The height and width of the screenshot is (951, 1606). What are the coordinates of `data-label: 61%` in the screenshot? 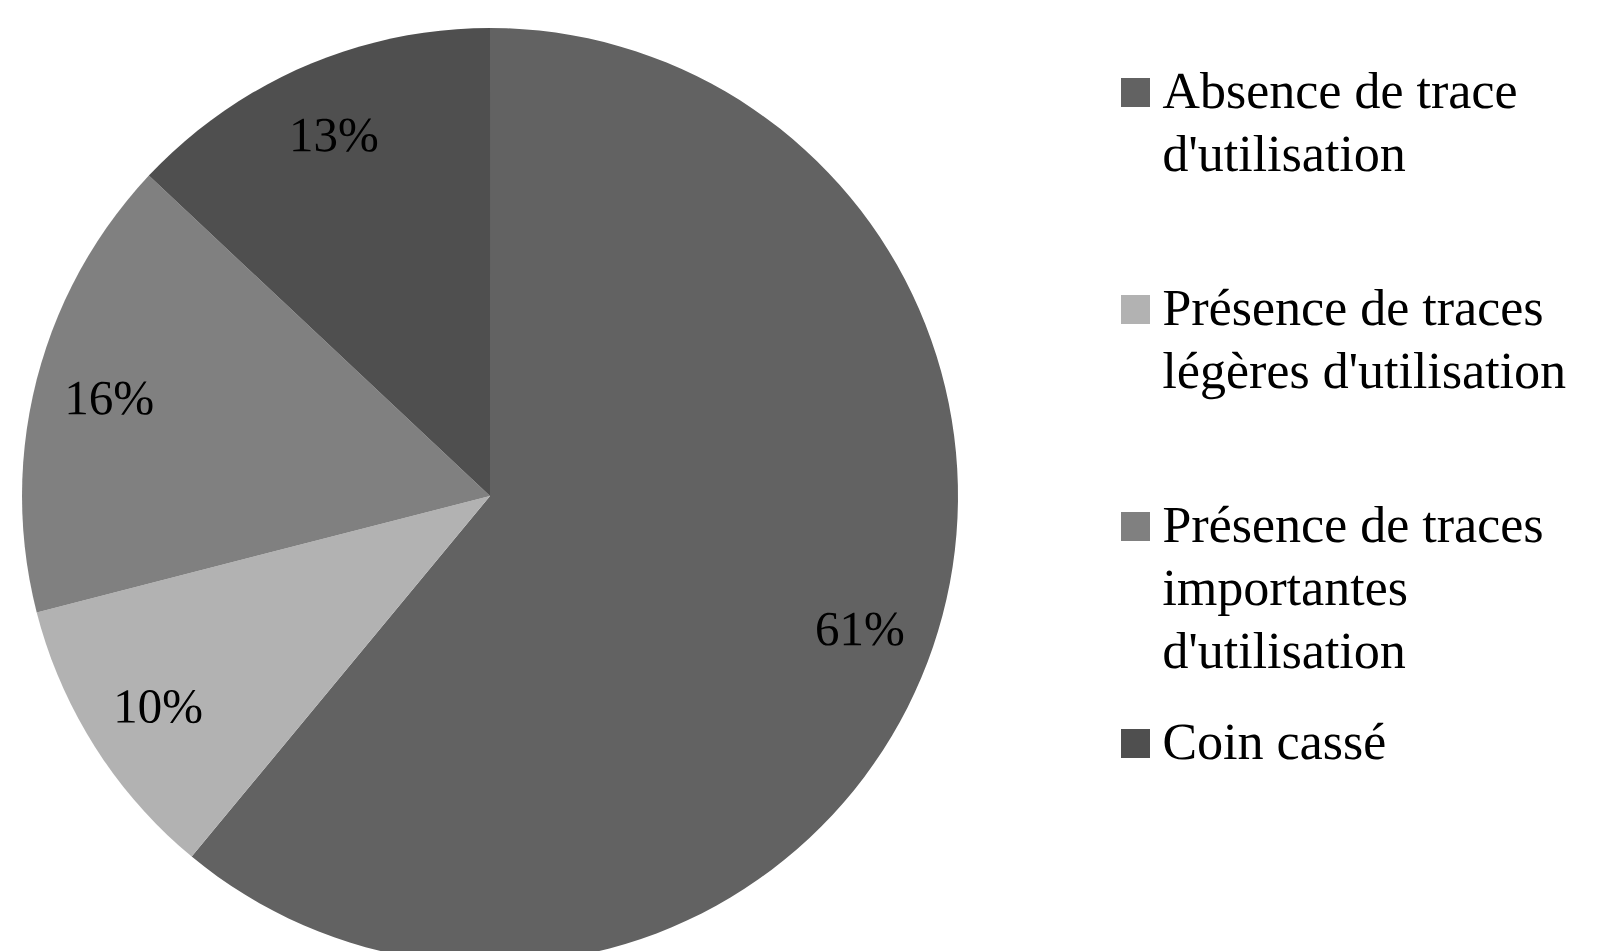 It's located at (860, 629).